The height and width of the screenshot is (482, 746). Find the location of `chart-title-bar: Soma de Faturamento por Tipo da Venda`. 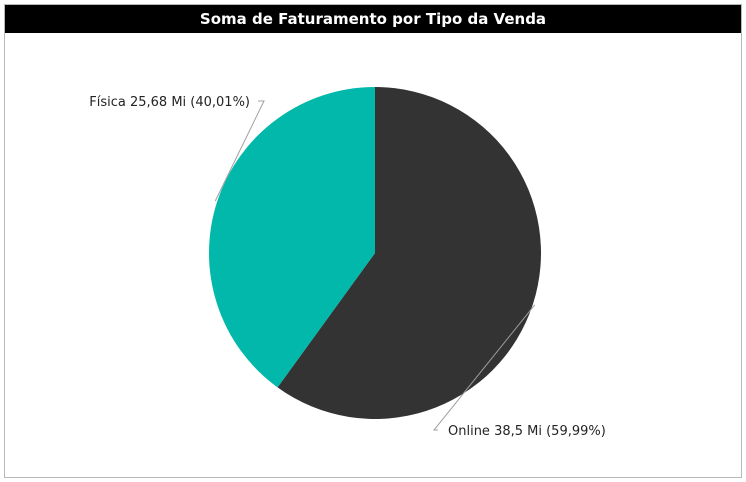

chart-title-bar: Soma de Faturamento por Tipo da Venda is located at coordinates (373, 19).